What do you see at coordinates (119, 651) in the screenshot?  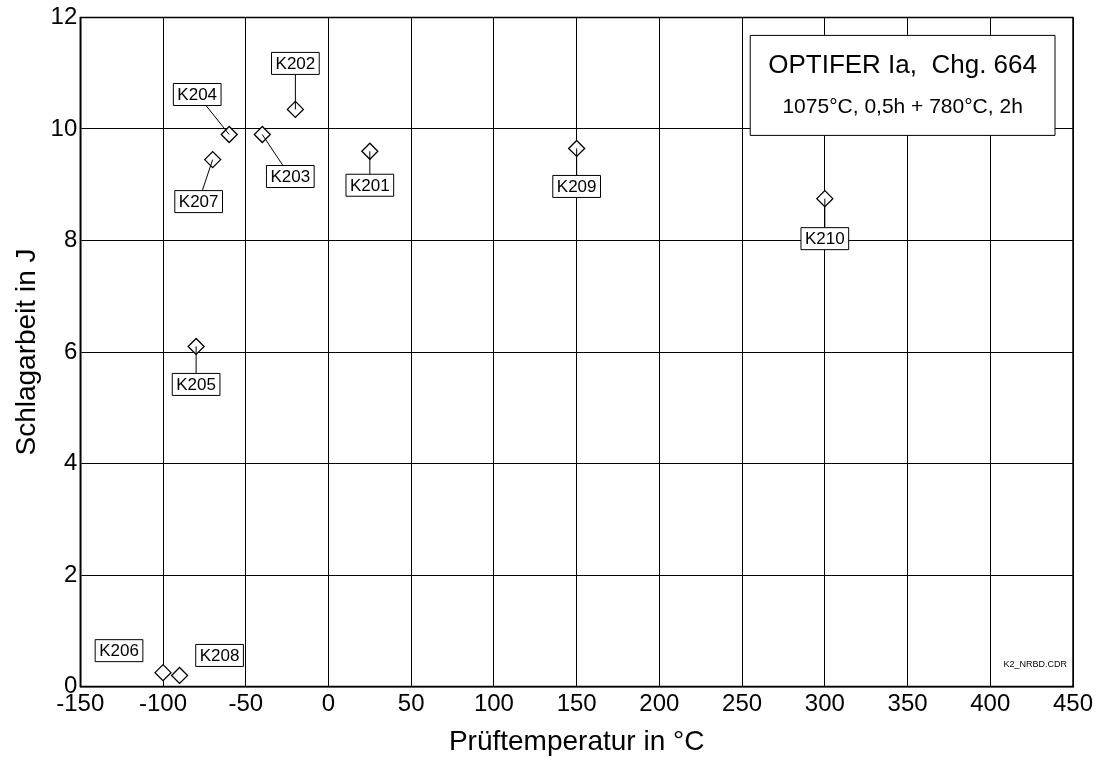 I see `annotation: K206` at bounding box center [119, 651].